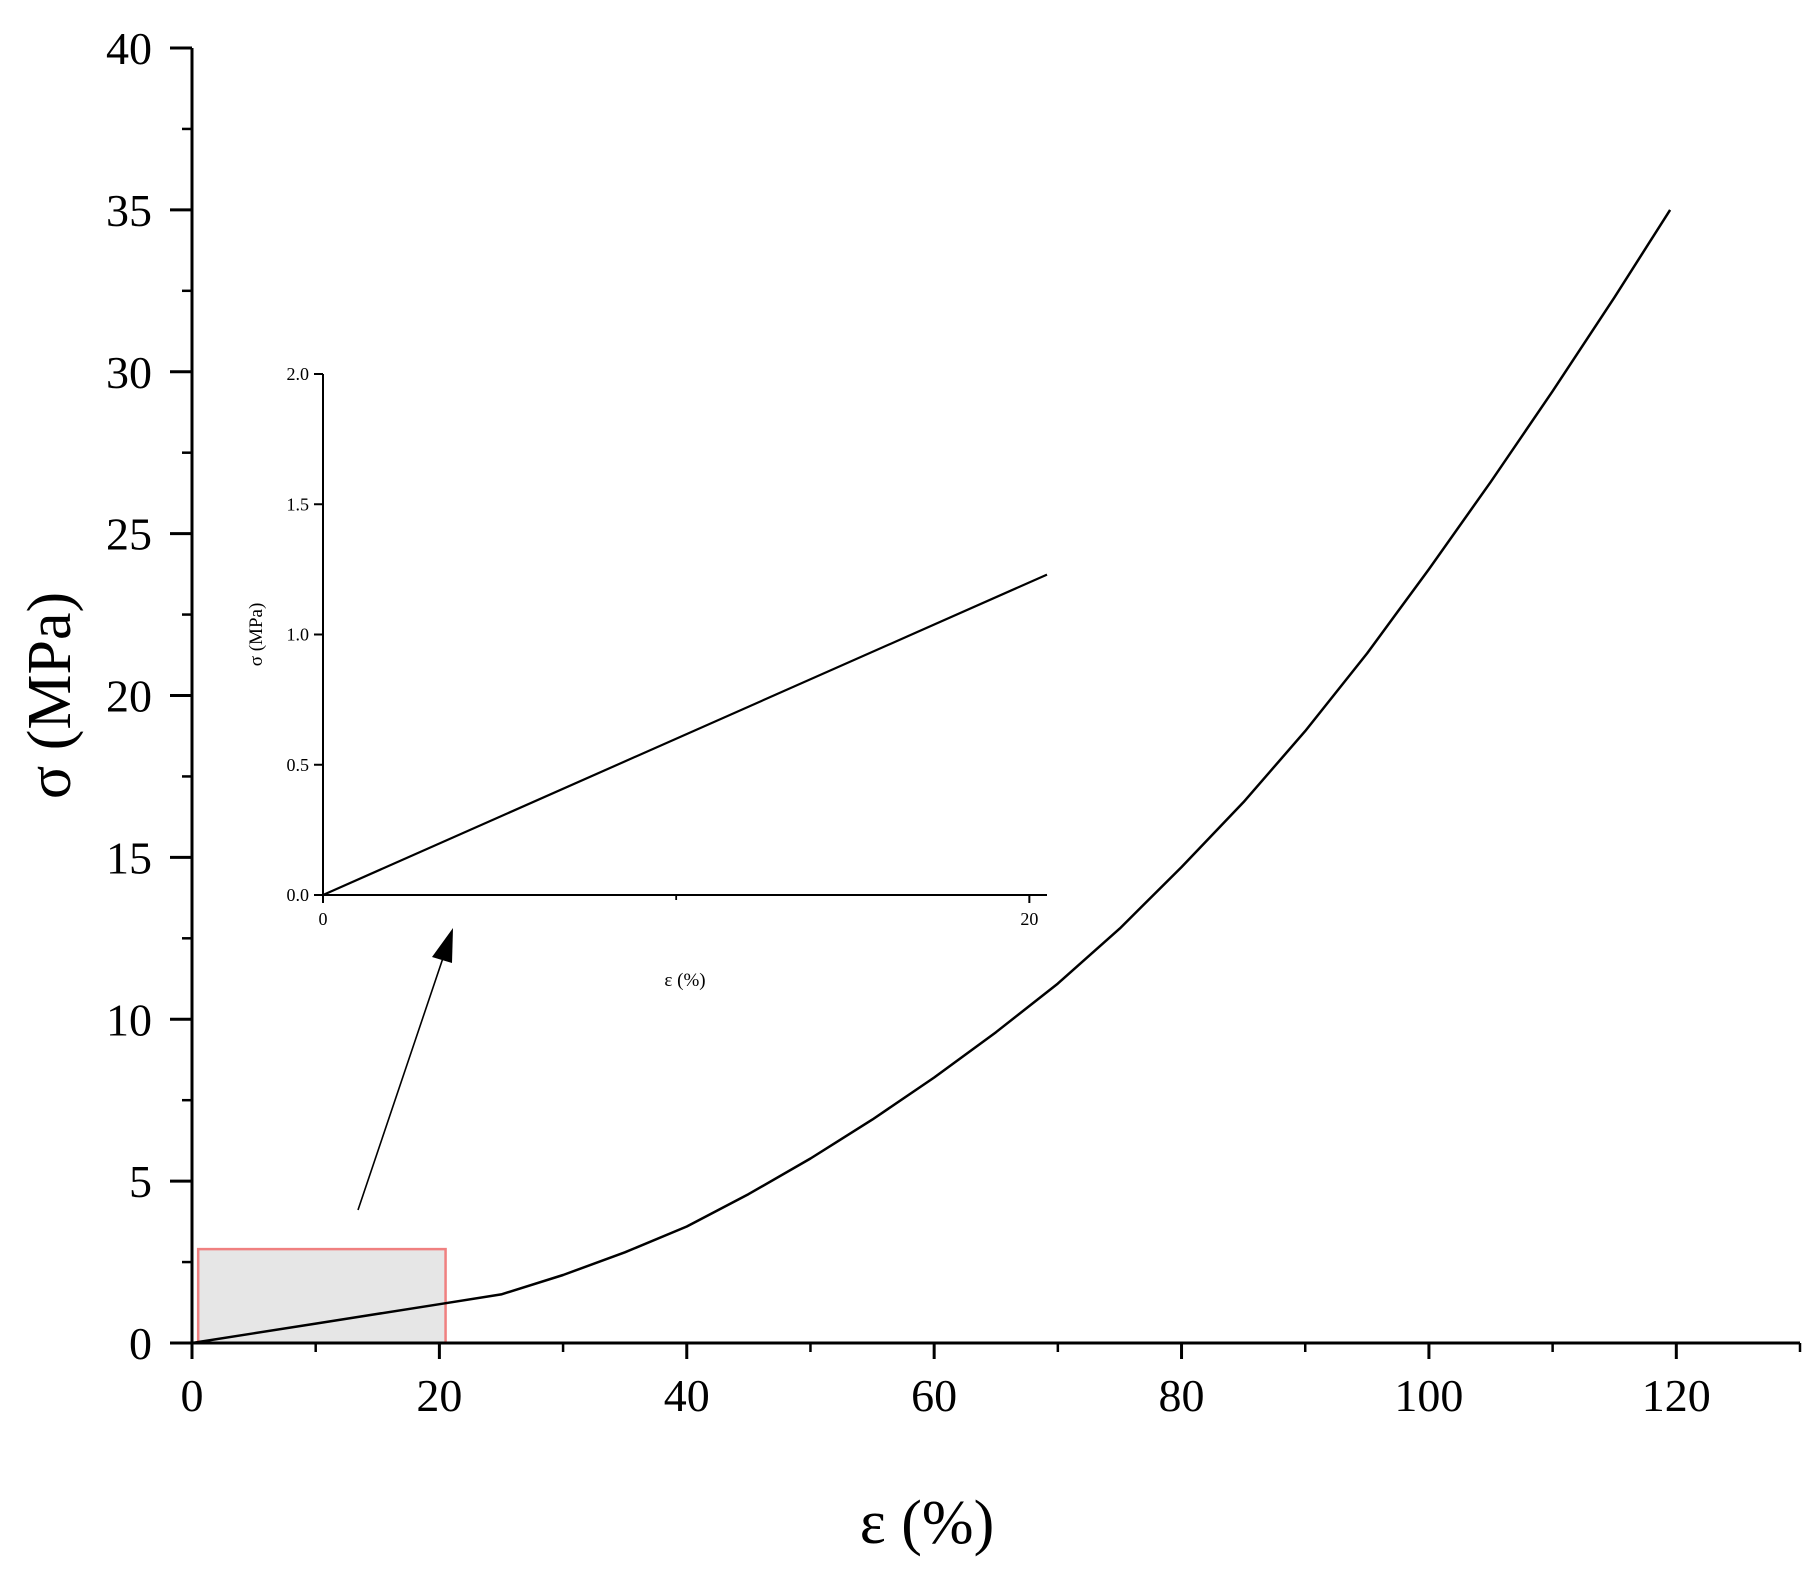 The width and height of the screenshot is (1812, 1571). What do you see at coordinates (1029, 919) in the screenshot?
I see `inset-x-tick-label: 20` at bounding box center [1029, 919].